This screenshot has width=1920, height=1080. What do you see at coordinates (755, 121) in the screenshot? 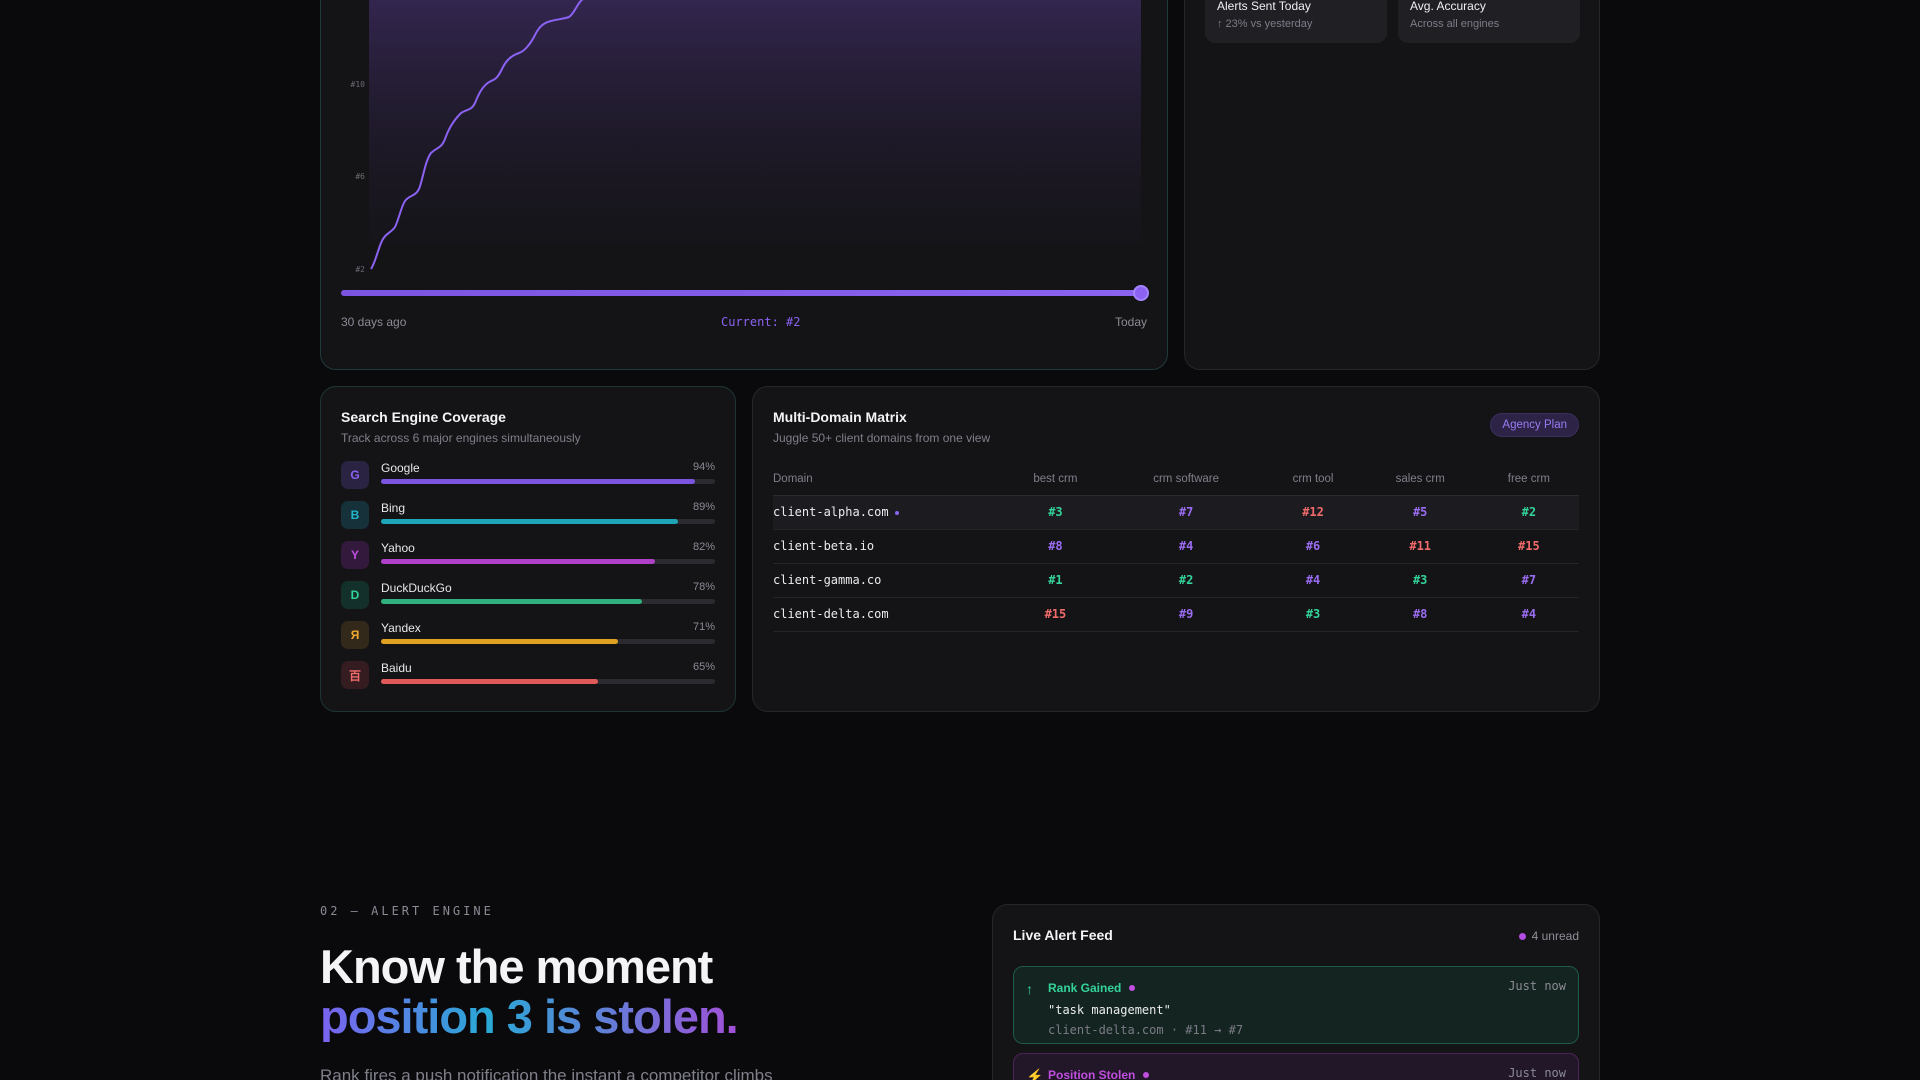
I see `chart-area-fill` at bounding box center [755, 121].